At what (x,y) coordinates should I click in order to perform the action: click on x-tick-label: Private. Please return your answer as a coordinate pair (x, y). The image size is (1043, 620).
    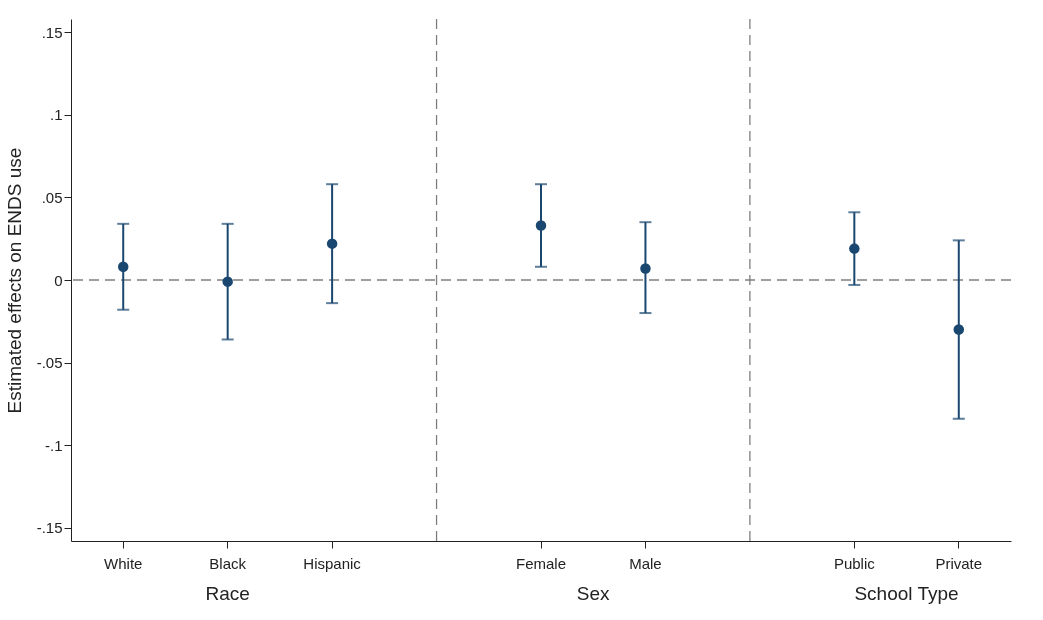
    Looking at the image, I should click on (959, 563).